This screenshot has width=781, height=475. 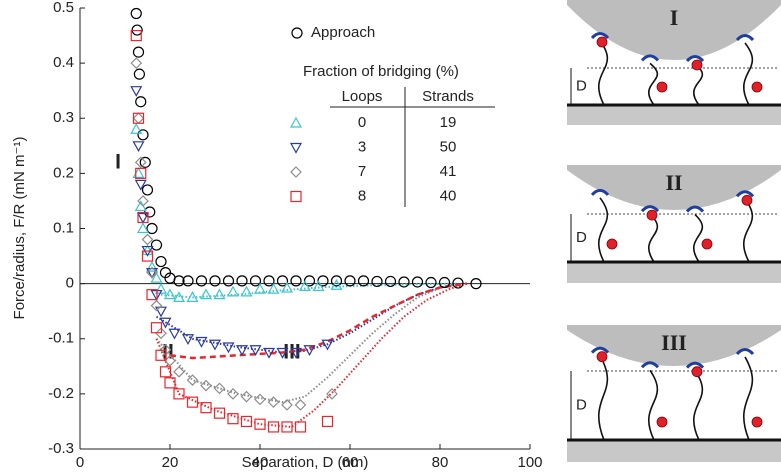 I want to click on x-axis-label: Separation, D (nm), so click(x=305, y=462).